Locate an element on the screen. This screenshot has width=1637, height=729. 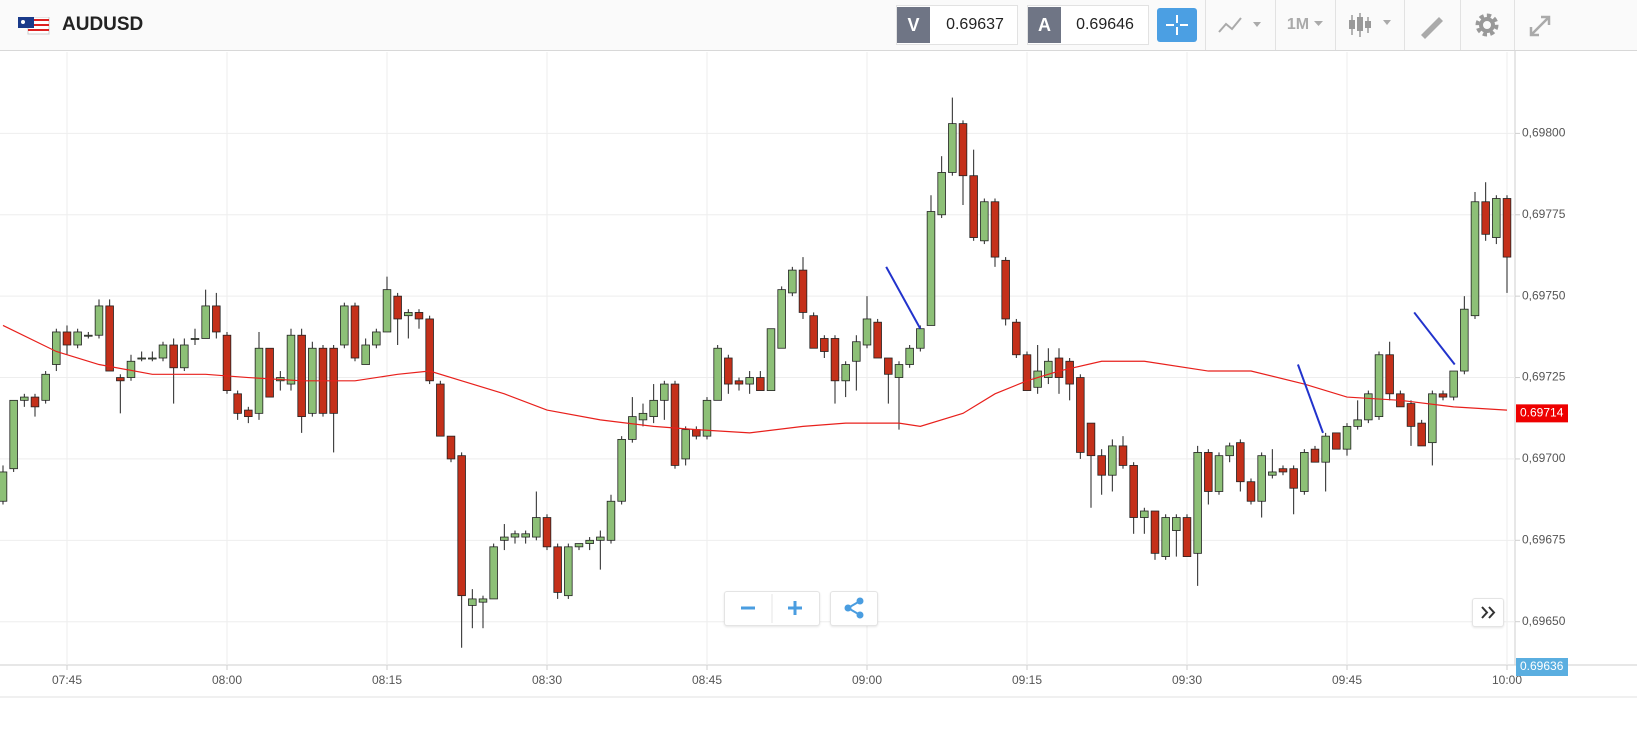
y-tick-label: 0,69675 is located at coordinates (1544, 539).